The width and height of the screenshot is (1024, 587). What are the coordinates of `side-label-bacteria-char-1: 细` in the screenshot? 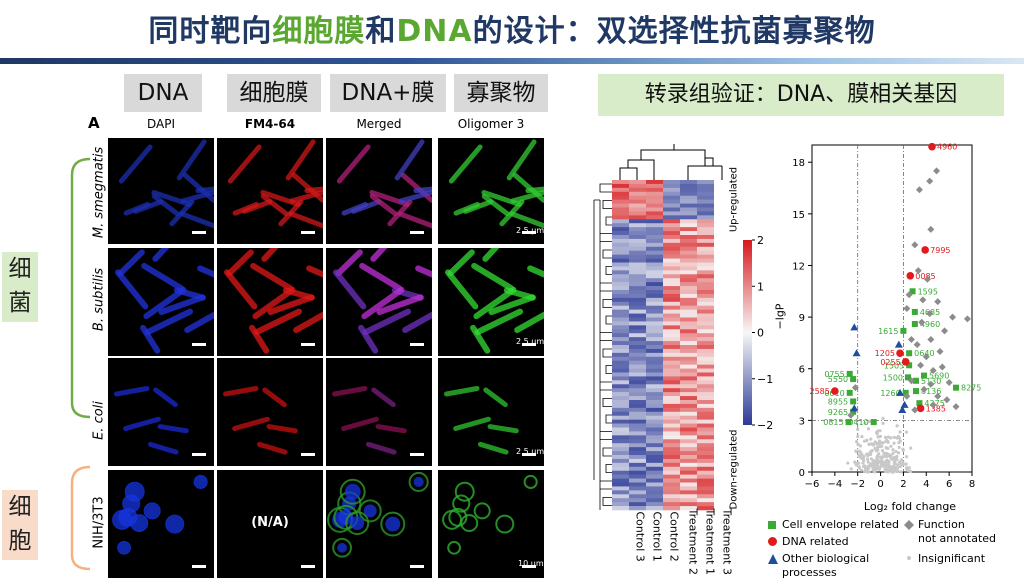 It's located at (20, 269).